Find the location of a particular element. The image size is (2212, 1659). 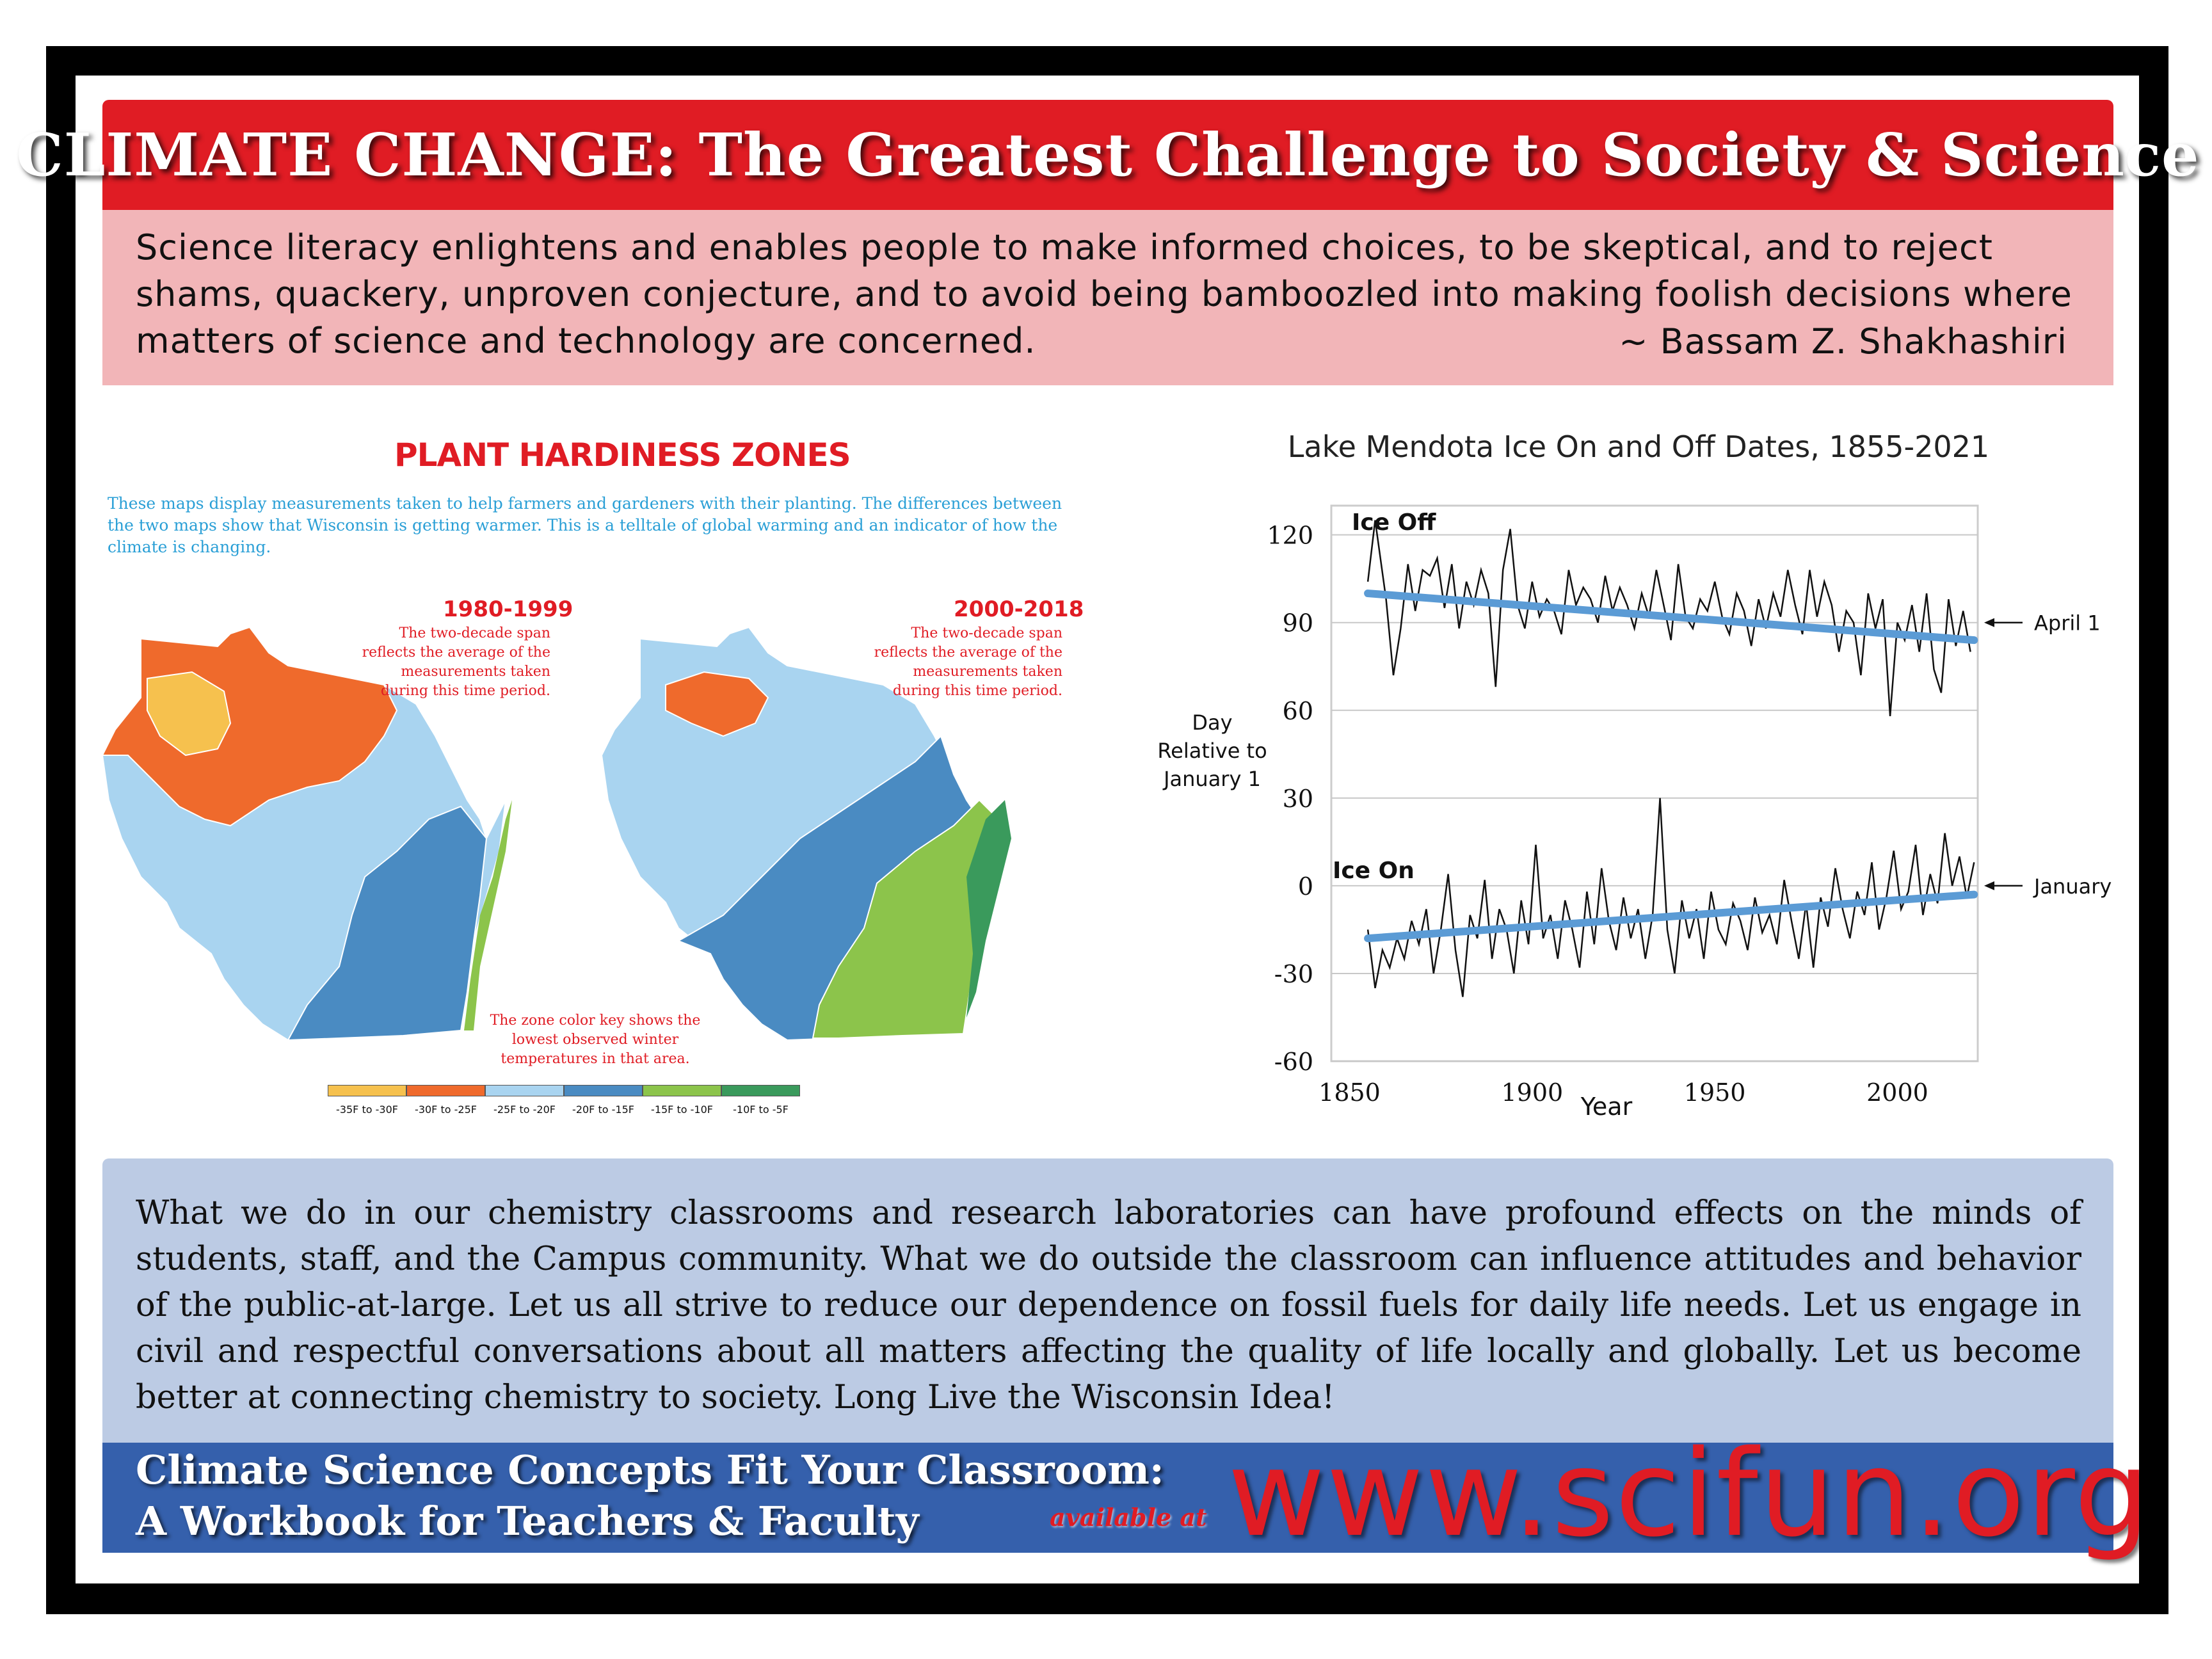

available-at-label: available at is located at coordinates (1128, 1517).